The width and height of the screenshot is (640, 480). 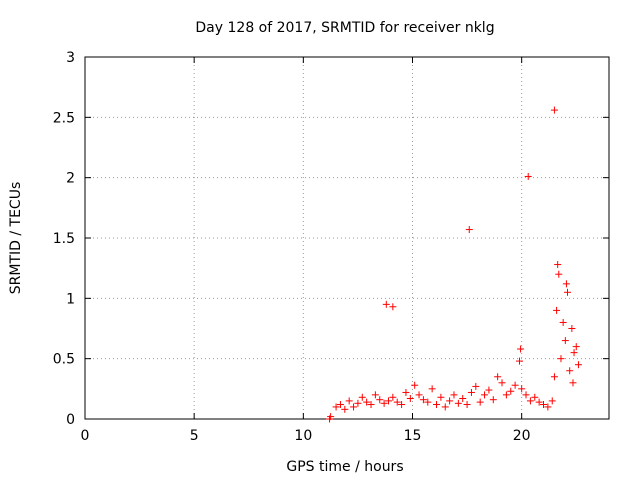 What do you see at coordinates (64, 239) in the screenshot?
I see `y-tick-label: 1.5` at bounding box center [64, 239].